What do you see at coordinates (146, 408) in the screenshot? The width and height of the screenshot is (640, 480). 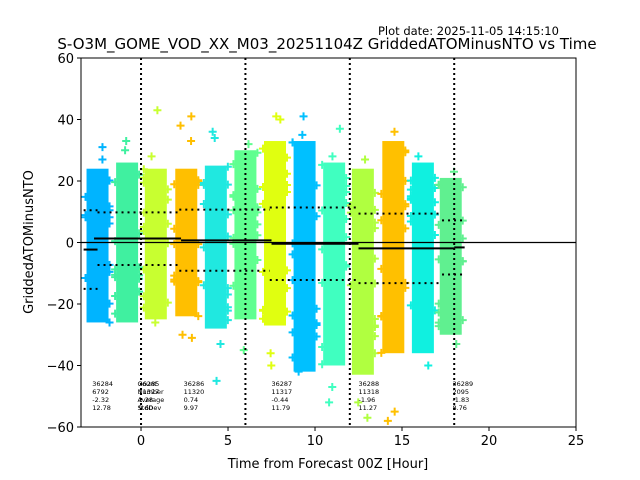 I see `annotation-text: 9.60` at bounding box center [146, 408].